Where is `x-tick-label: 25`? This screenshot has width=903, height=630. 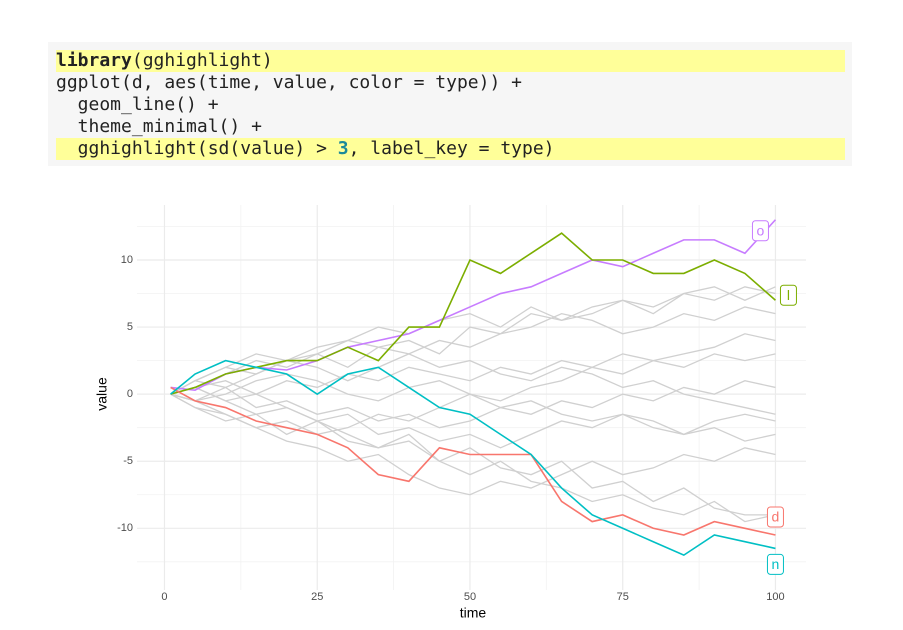
x-tick-label: 25 is located at coordinates (317, 597).